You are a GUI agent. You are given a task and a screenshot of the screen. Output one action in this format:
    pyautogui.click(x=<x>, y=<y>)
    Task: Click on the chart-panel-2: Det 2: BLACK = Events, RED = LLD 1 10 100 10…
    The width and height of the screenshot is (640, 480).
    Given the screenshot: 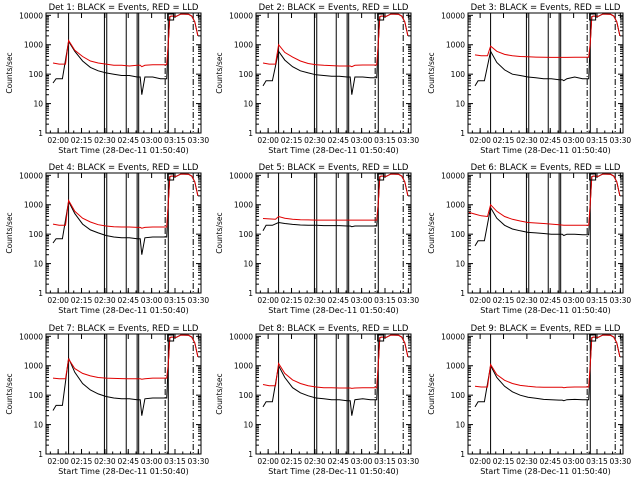 What is the action you would take?
    pyautogui.click(x=317, y=79)
    